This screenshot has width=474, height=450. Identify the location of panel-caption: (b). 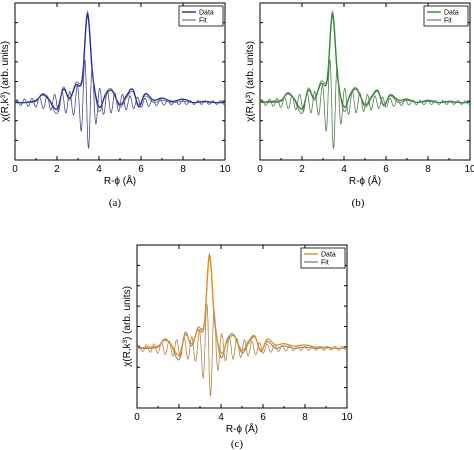
(358, 203).